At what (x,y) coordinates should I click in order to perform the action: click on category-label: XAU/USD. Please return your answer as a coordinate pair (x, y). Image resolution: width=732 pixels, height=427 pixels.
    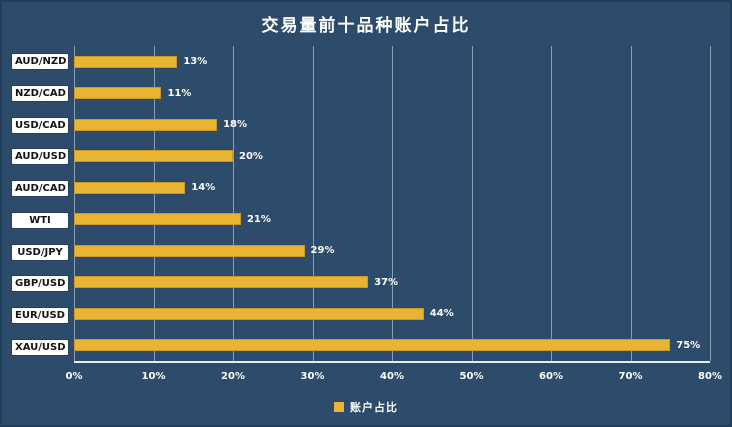
    Looking at the image, I should click on (40, 347).